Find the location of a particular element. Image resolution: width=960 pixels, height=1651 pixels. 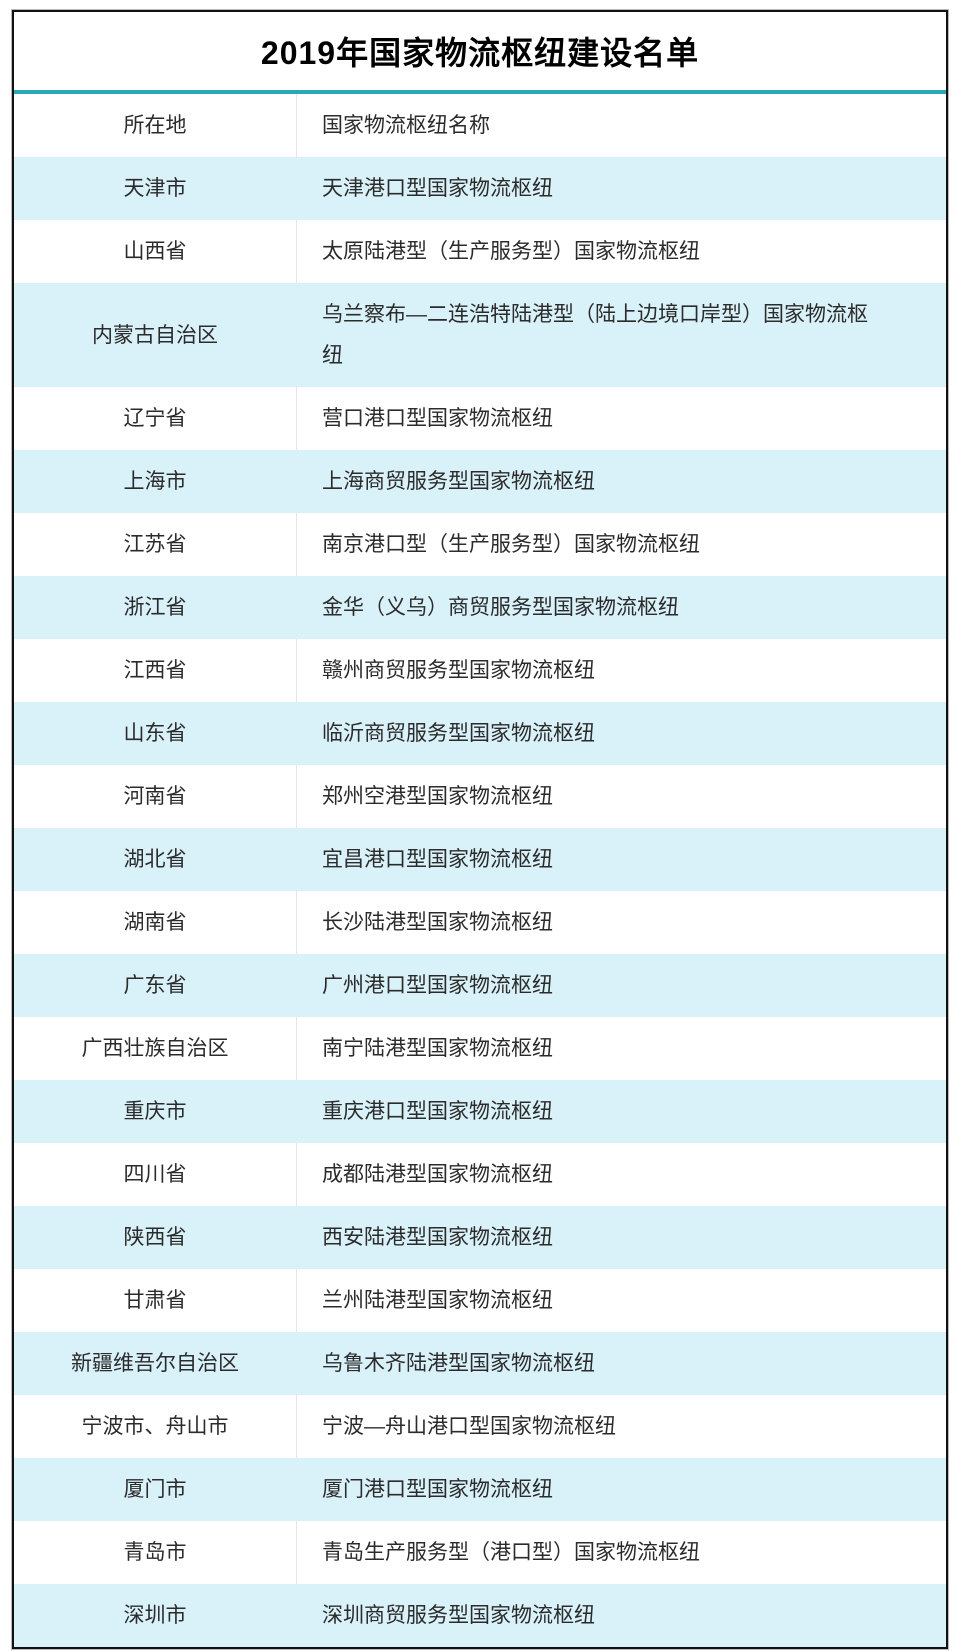

hub-name-cell: 青岛生产服务型（港口型）国家物流枢纽 is located at coordinates (511, 1552).